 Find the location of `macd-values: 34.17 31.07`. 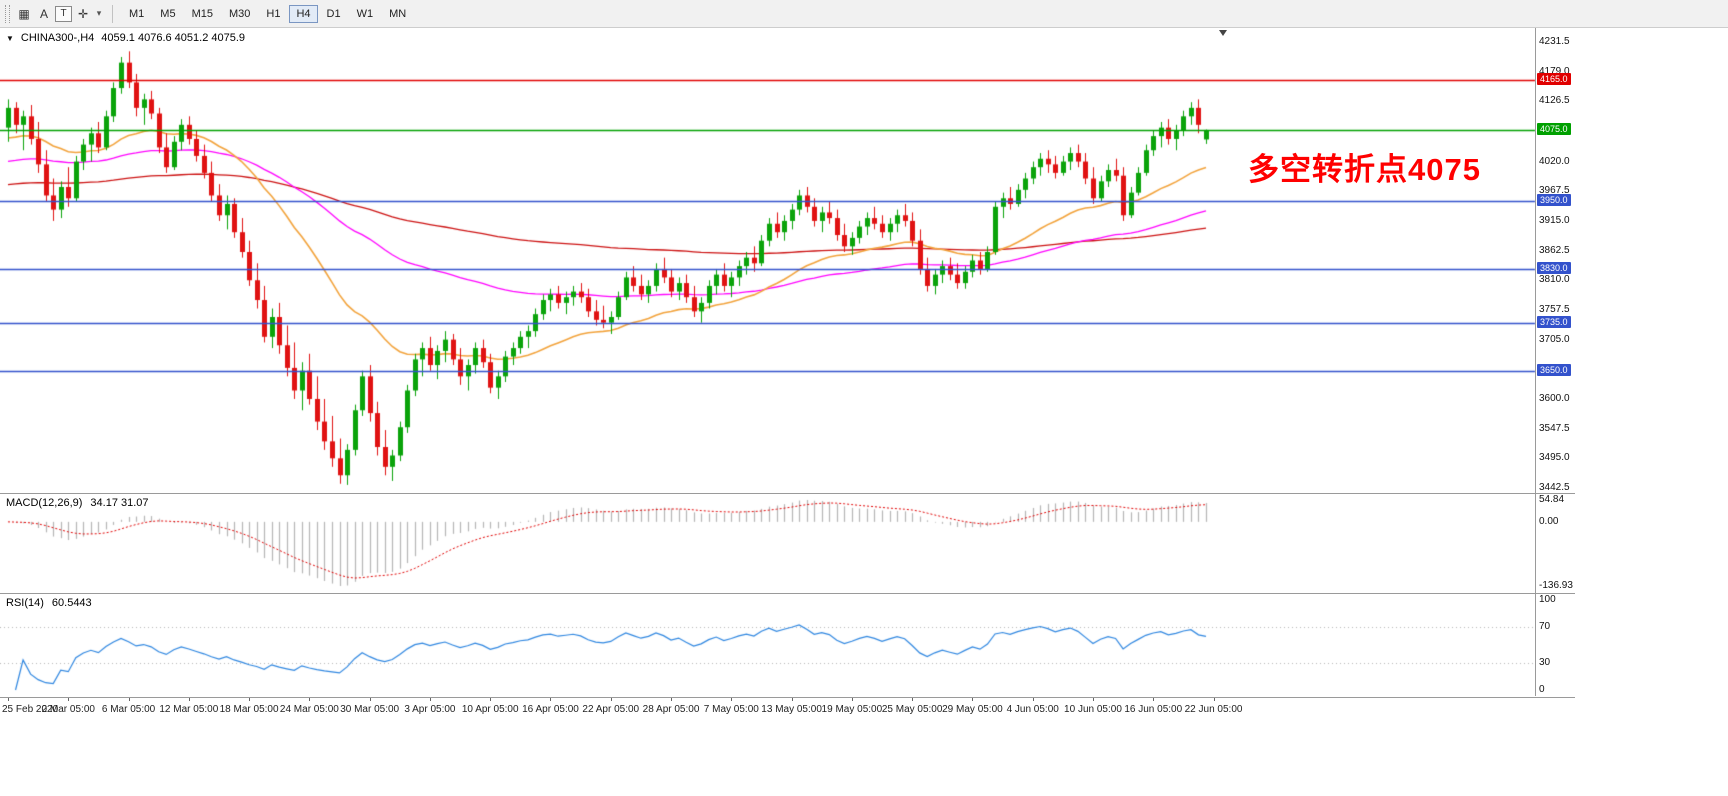

macd-values: 34.17 31.07 is located at coordinates (119, 503).